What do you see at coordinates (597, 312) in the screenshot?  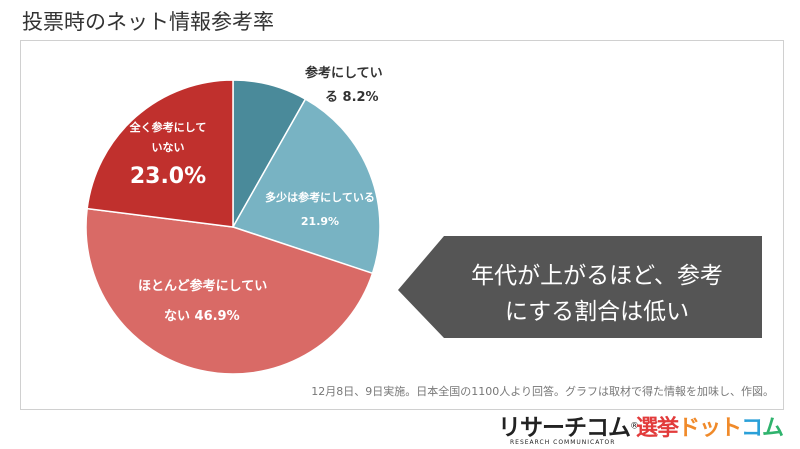 I see `callout-line2: にする割合は低い` at bounding box center [597, 312].